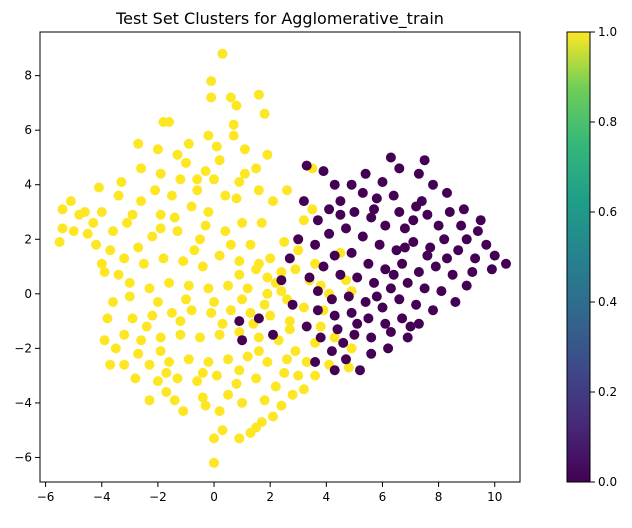 The image size is (632, 528). I want to click on colorbar-tick-label: 0.8, so click(607, 122).